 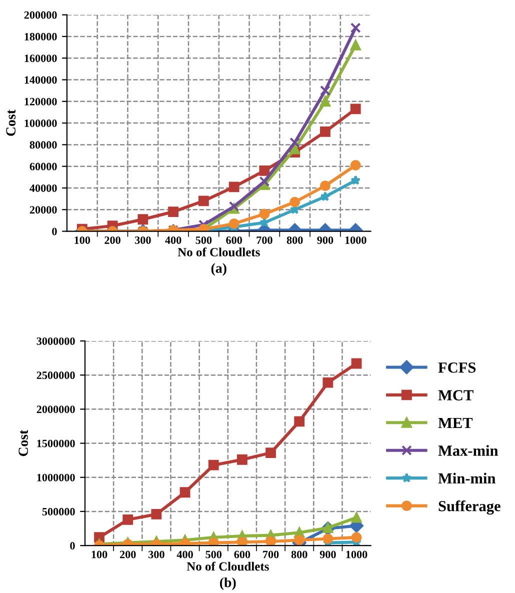 What do you see at coordinates (40, 124) in the screenshot?
I see `y-tick-label: 100000` at bounding box center [40, 124].